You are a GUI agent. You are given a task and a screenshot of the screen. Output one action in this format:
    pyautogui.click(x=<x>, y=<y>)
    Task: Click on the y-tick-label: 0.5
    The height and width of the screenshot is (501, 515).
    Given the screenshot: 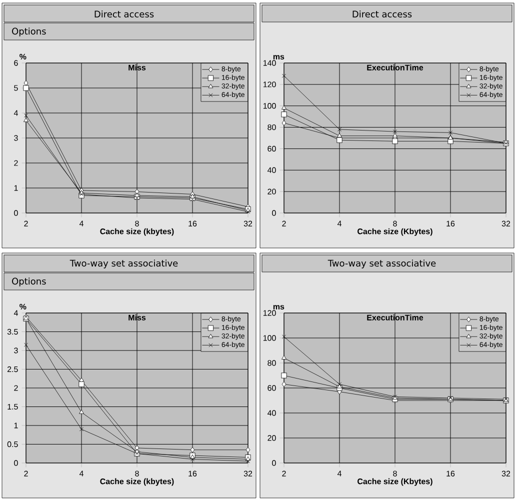 What is the action you would take?
    pyautogui.click(x=12, y=444)
    